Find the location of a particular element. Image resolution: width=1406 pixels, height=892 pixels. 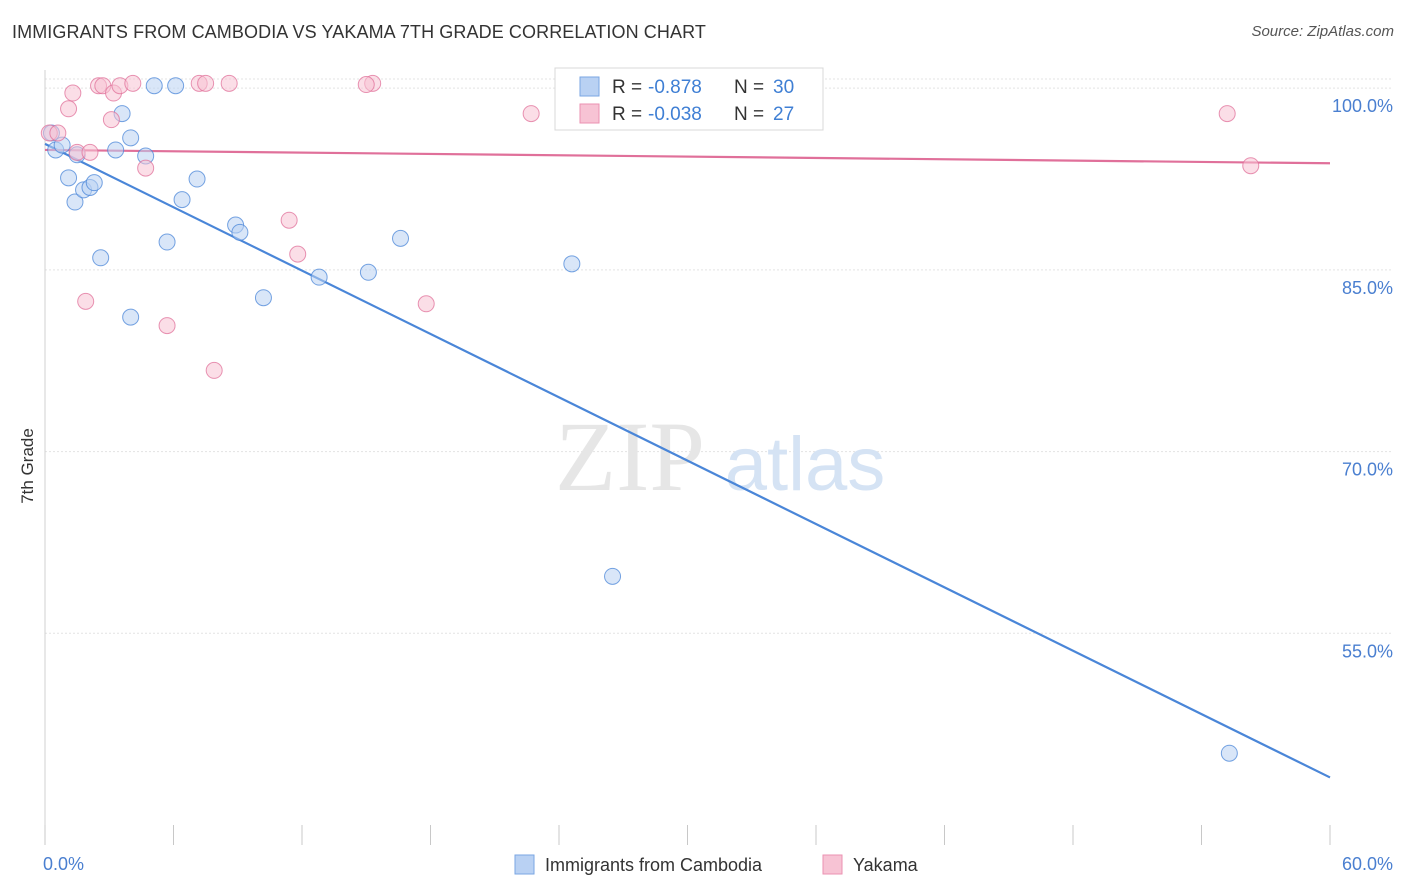

stats-legend-box is located at coordinates (689, 99).